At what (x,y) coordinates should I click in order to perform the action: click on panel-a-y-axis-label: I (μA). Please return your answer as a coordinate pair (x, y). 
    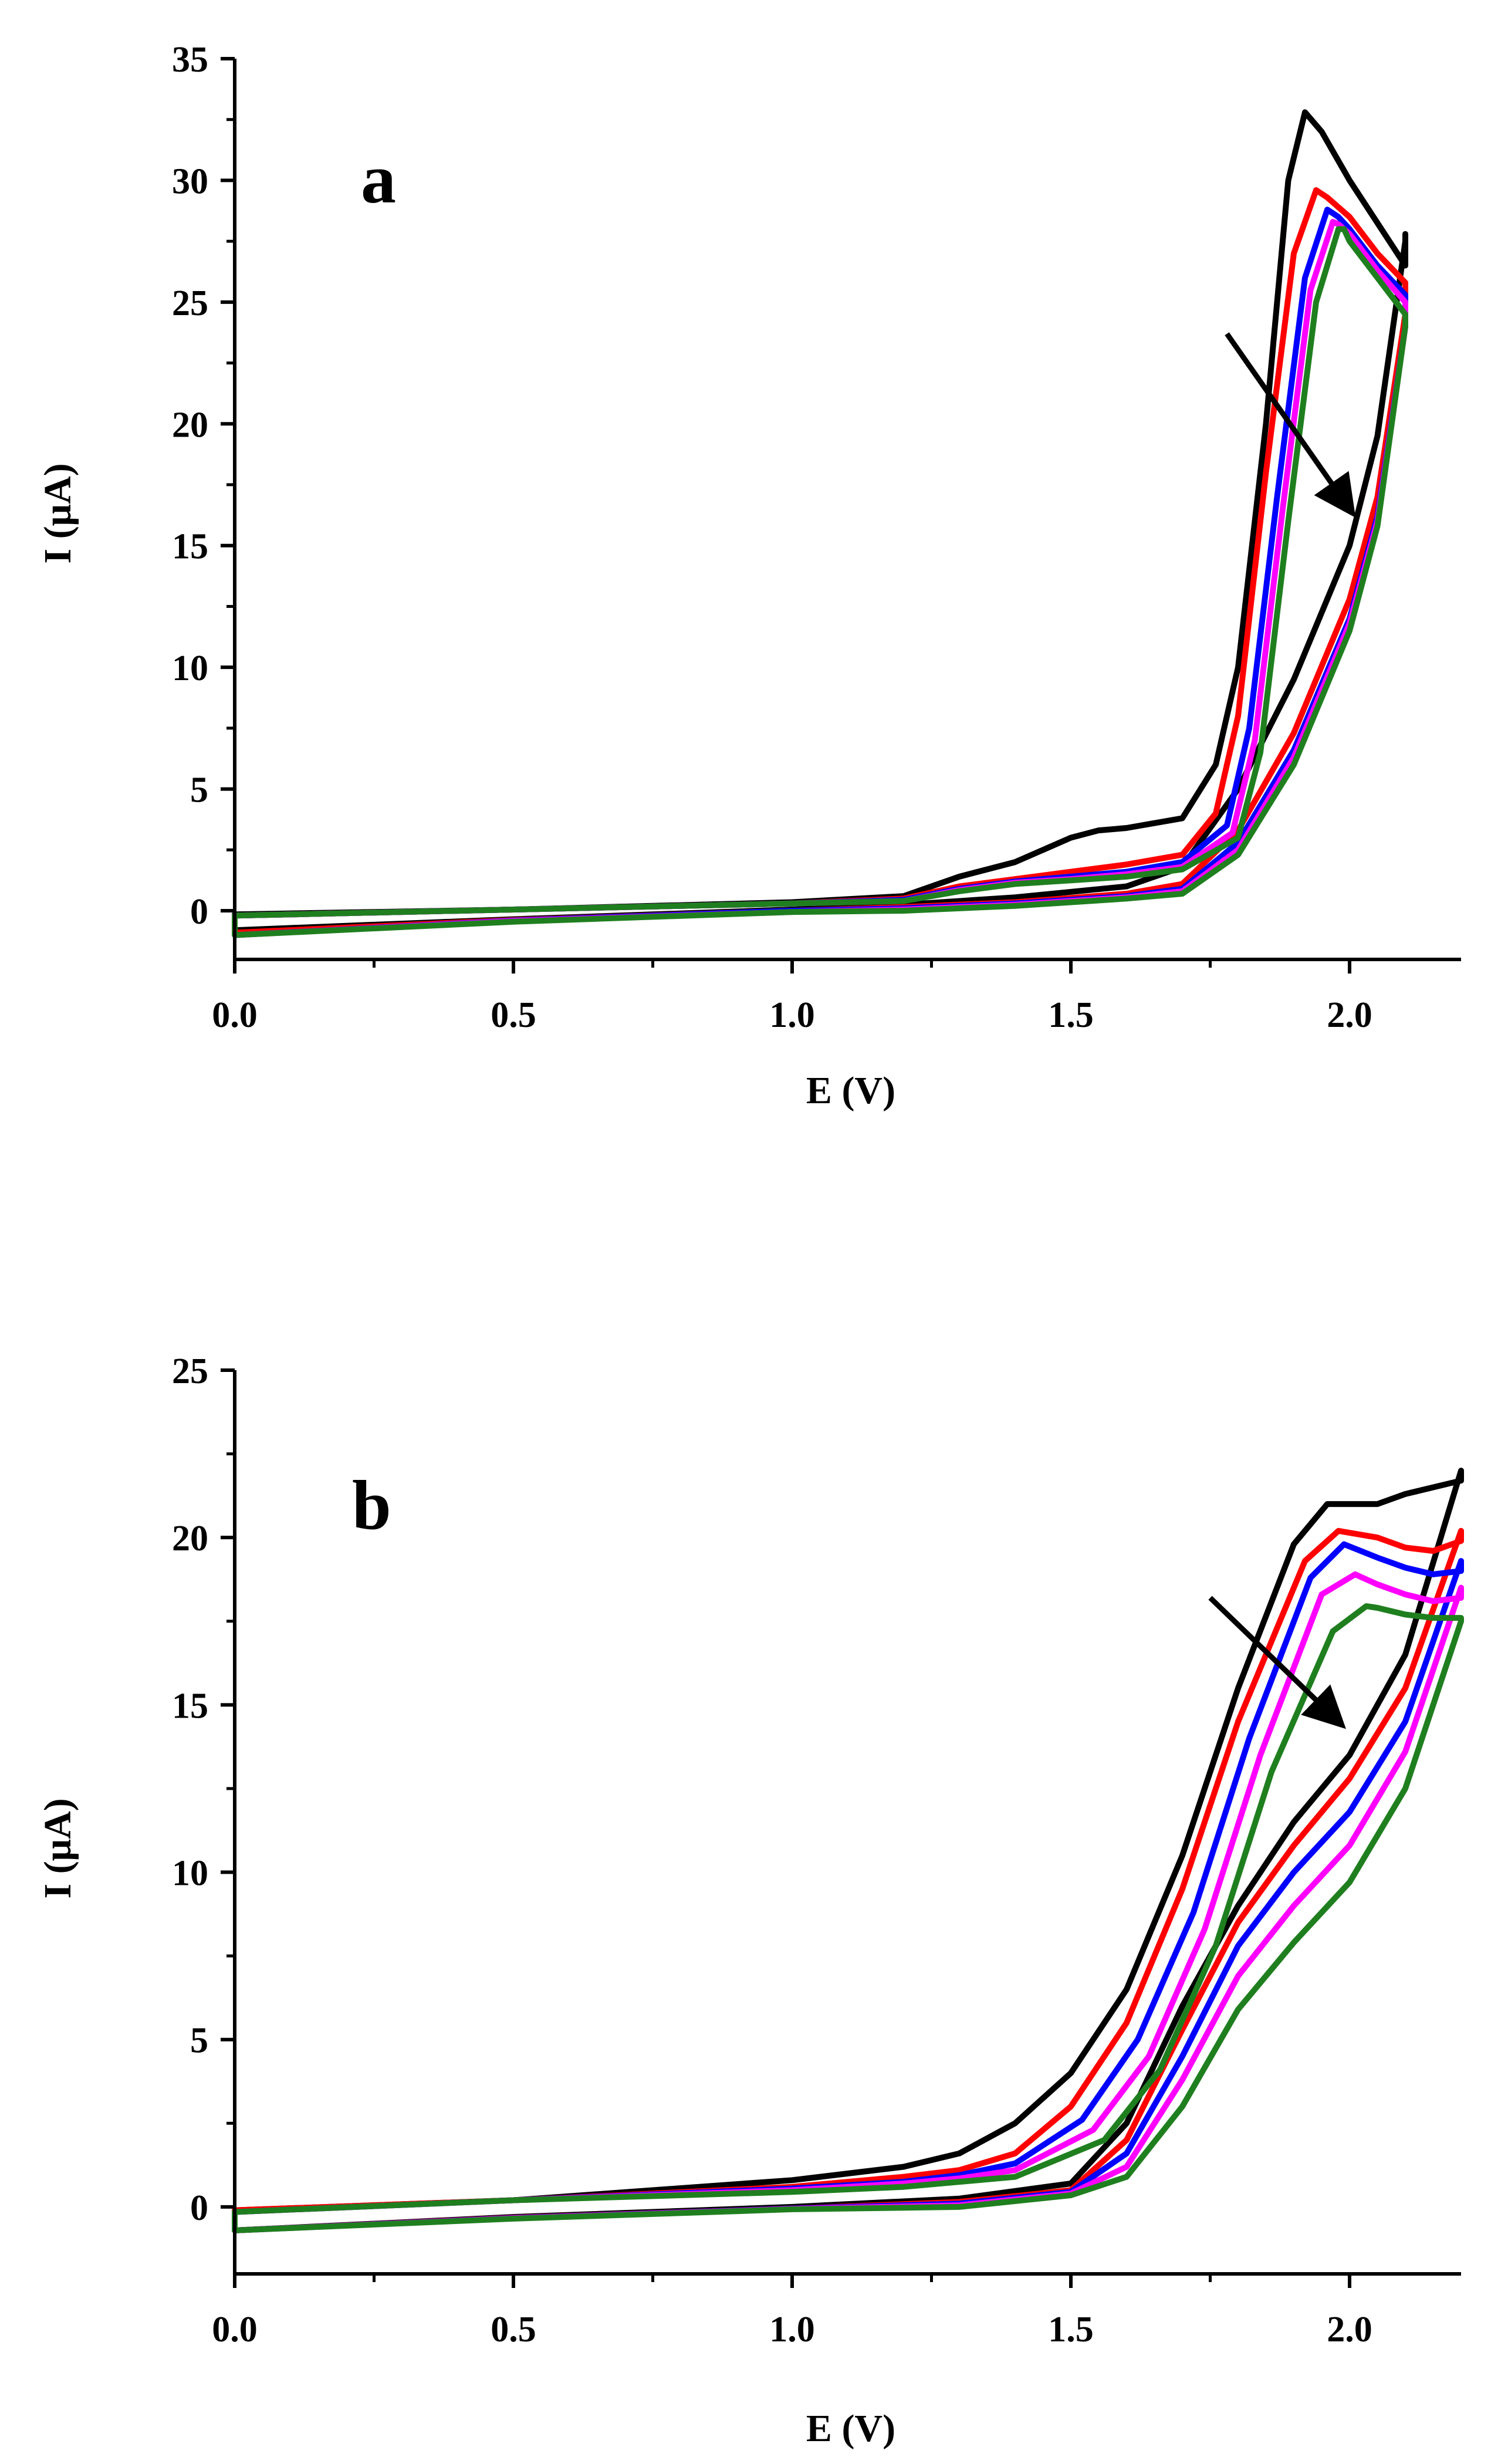
    Looking at the image, I should click on (57, 513).